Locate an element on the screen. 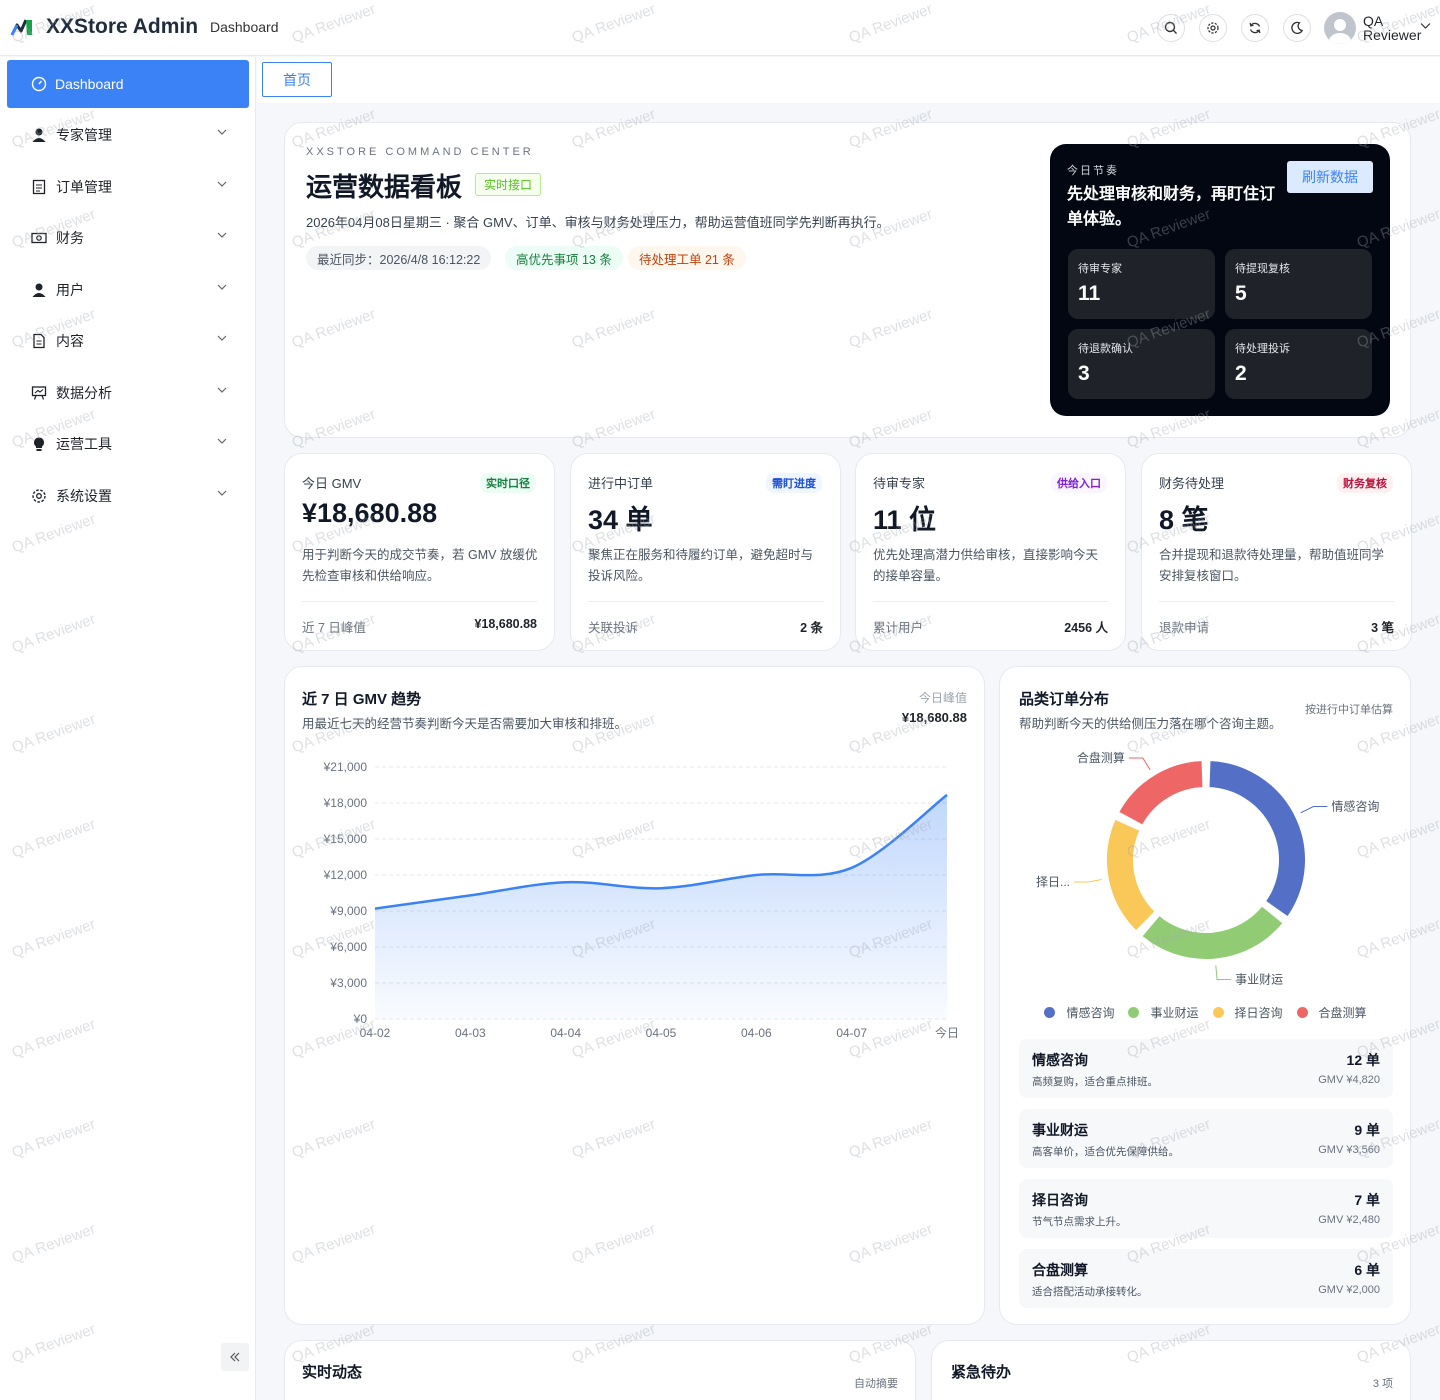 The width and height of the screenshot is (1440, 1400). y-tick-label: ¥6,000 is located at coordinates (348, 947).